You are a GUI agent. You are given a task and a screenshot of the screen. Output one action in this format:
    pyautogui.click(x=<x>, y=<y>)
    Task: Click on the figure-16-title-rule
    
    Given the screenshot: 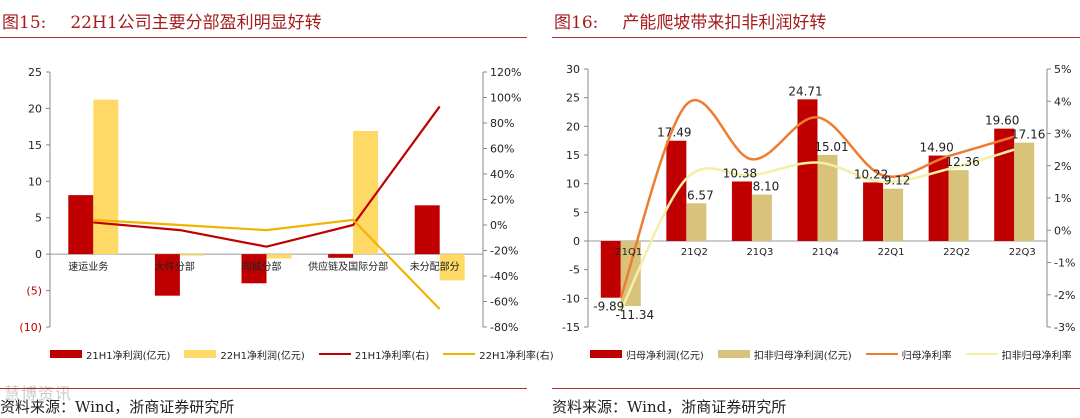 What is the action you would take?
    pyautogui.click(x=816, y=37)
    